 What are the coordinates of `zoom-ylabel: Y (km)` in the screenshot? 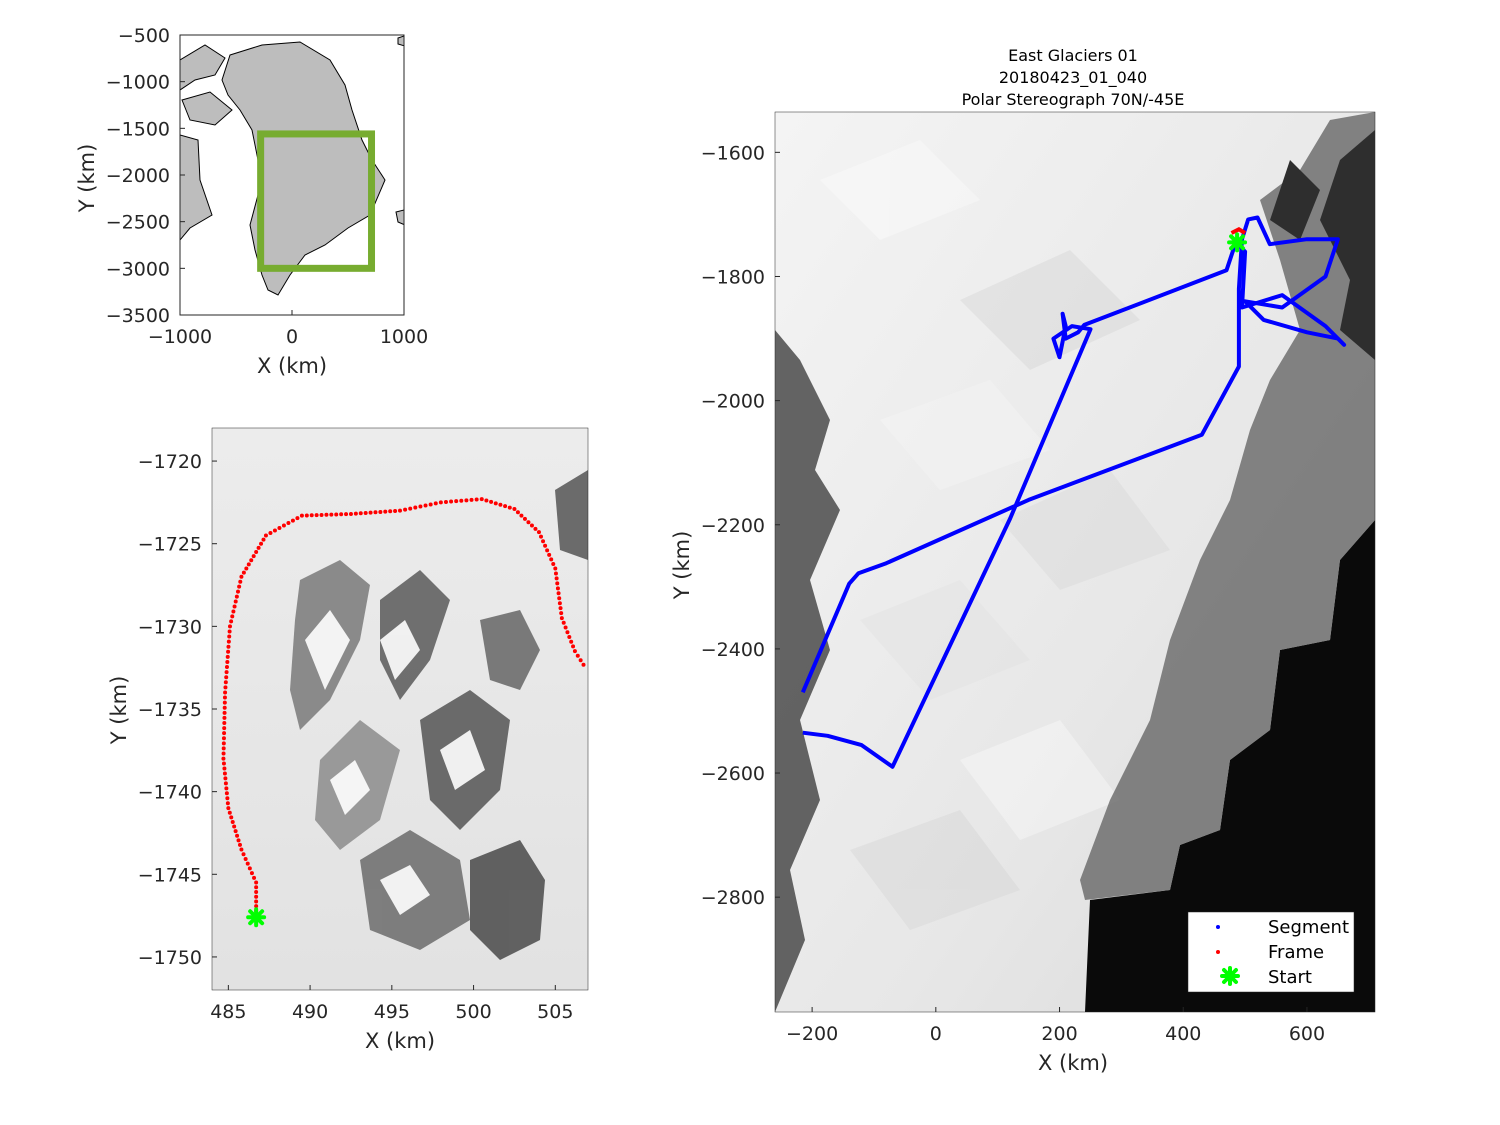 It's located at (119, 711).